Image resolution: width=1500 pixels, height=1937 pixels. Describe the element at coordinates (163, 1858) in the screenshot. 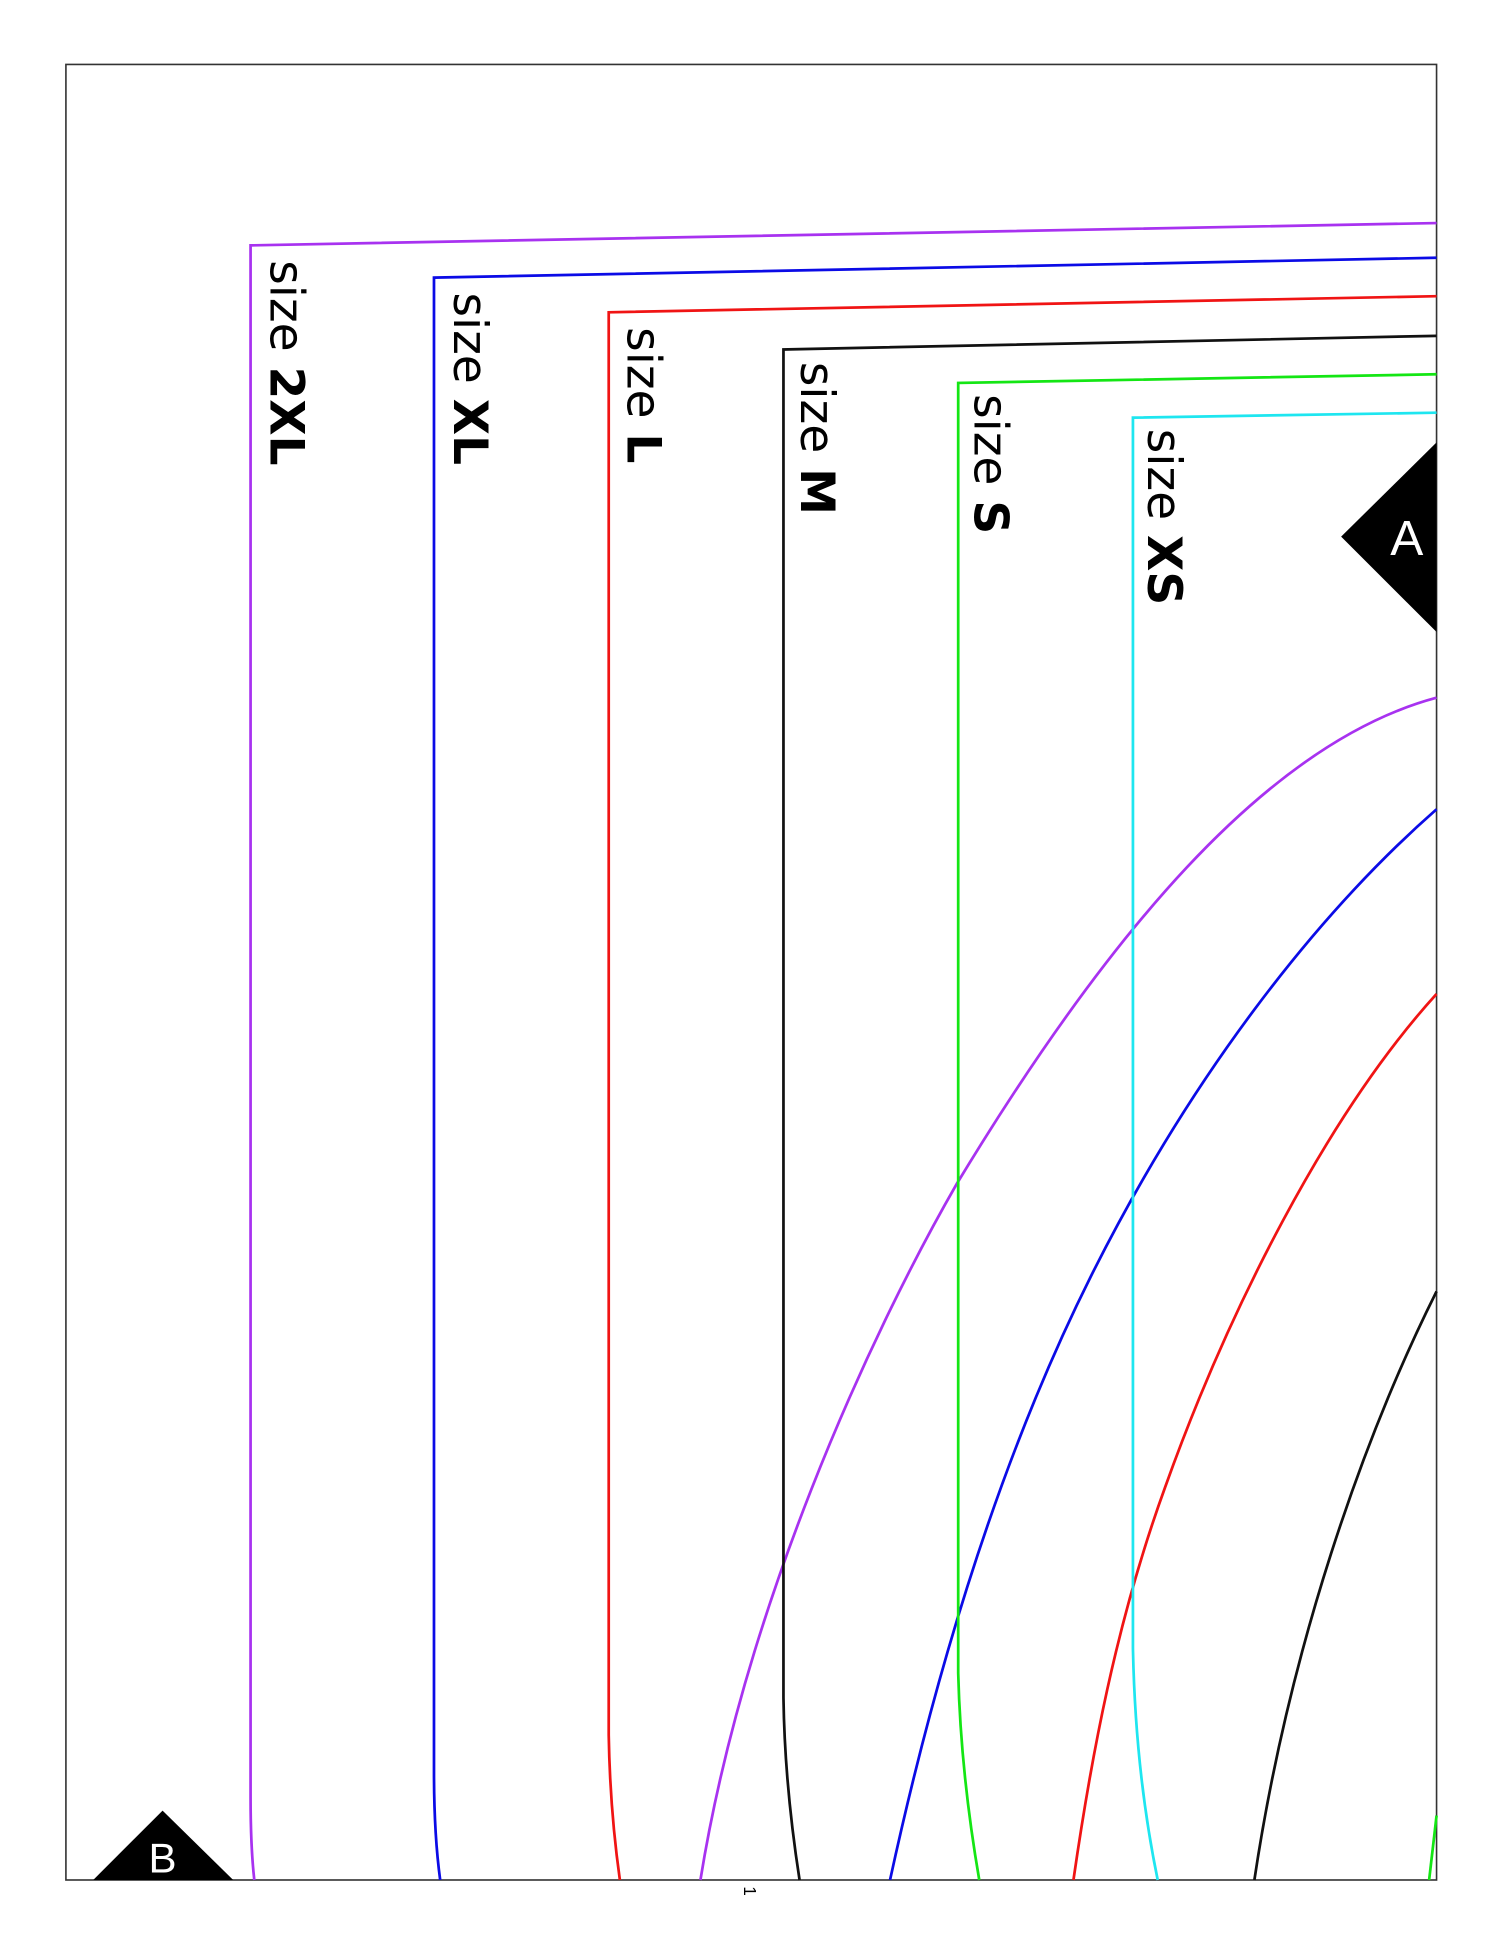

I see `marker-b-label: B` at that location.